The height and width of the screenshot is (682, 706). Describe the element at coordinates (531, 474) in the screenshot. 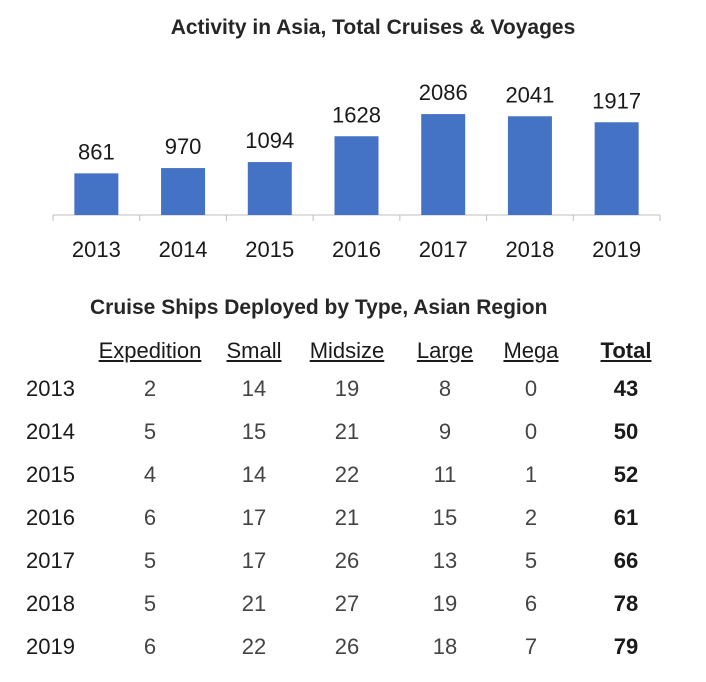

I see `cell-mega: 1` at that location.